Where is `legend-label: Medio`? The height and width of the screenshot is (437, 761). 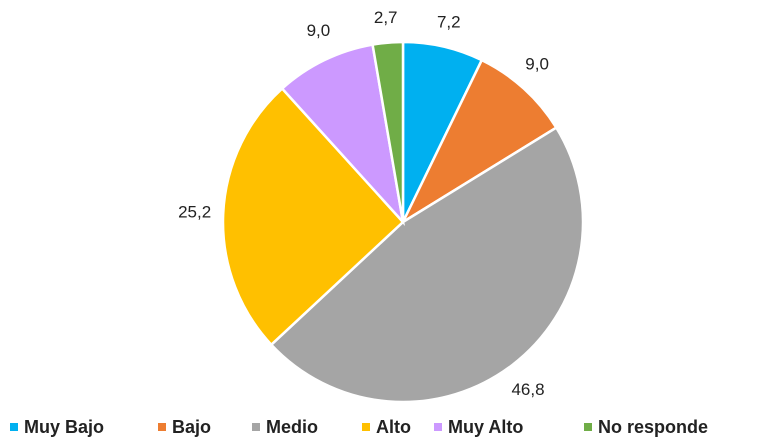 legend-label: Medio is located at coordinates (292, 427).